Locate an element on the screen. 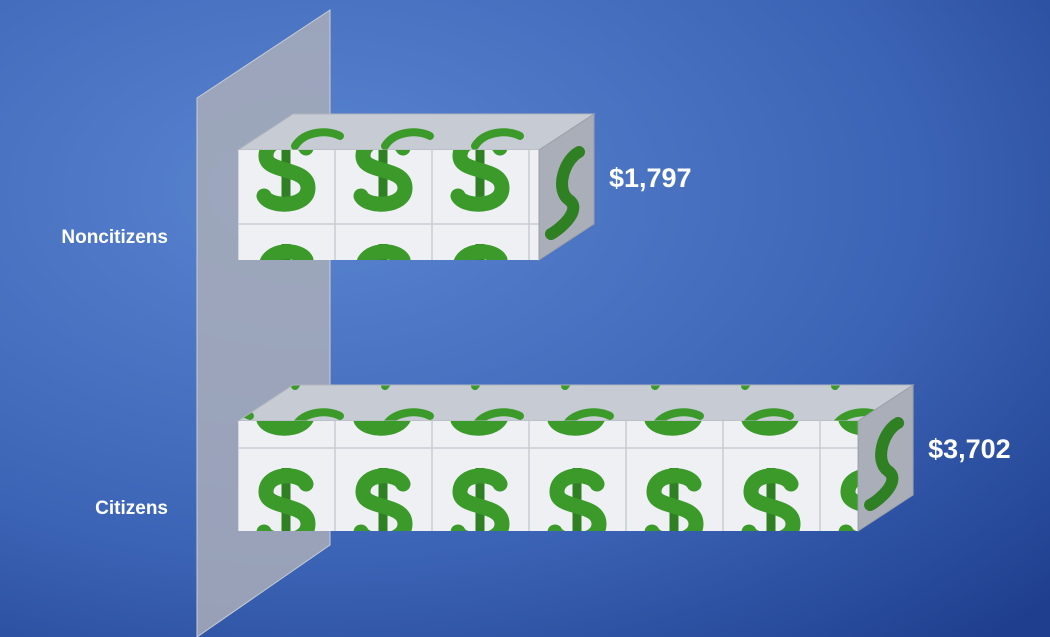 The width and height of the screenshot is (1050, 637). category-label: Noncitizens is located at coordinates (114, 237).